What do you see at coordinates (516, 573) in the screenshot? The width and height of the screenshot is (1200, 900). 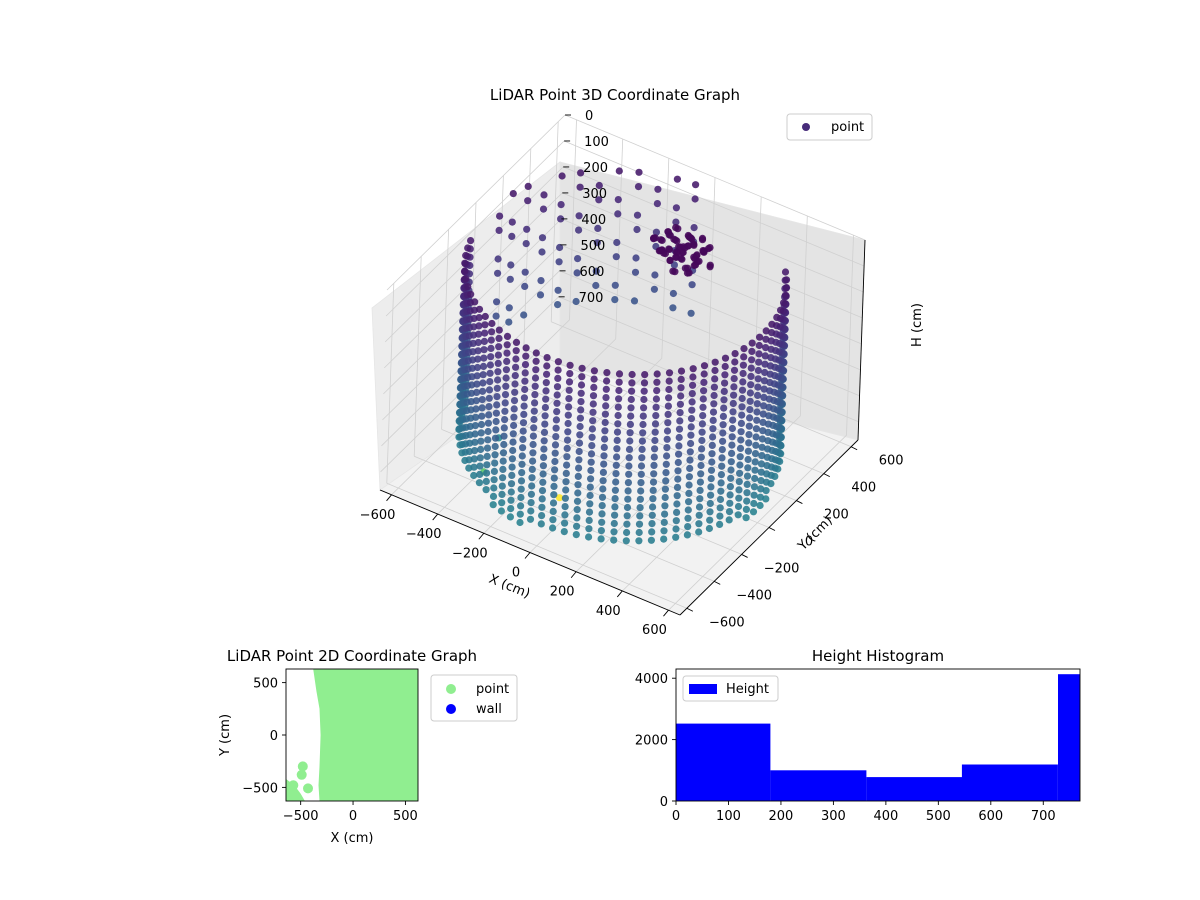 I see `chart-3d-x-tick-label: 0` at bounding box center [516, 573].